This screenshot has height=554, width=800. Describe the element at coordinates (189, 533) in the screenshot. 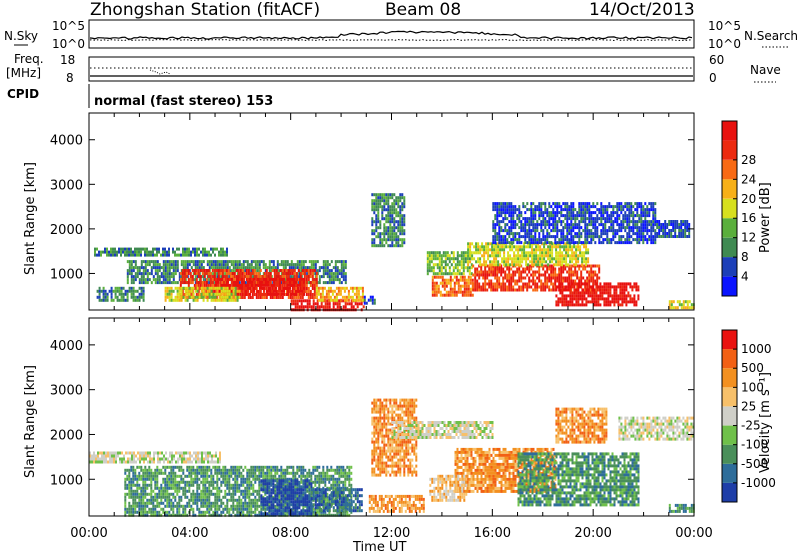

I see `x-tick-label: 04:00` at that location.